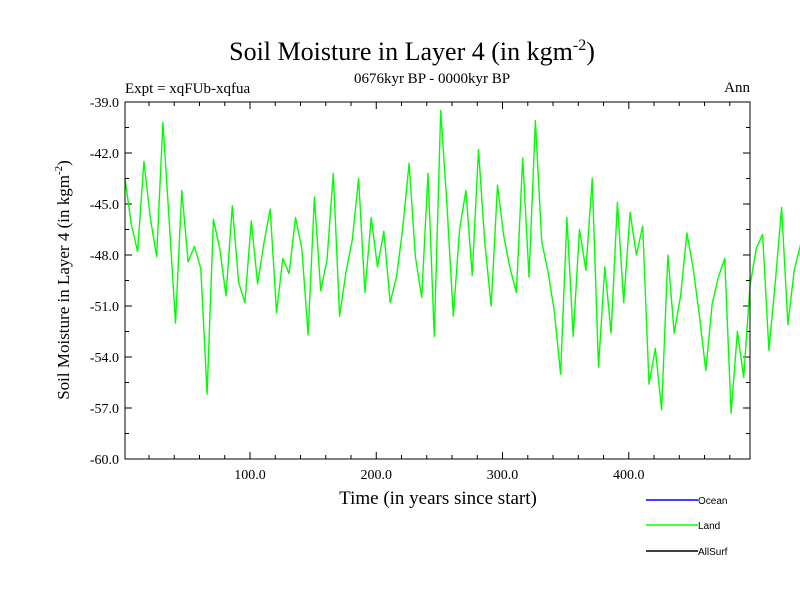 The height and width of the screenshot is (600, 800). What do you see at coordinates (104, 154) in the screenshot?
I see `y-tick-label: -42.0` at bounding box center [104, 154].